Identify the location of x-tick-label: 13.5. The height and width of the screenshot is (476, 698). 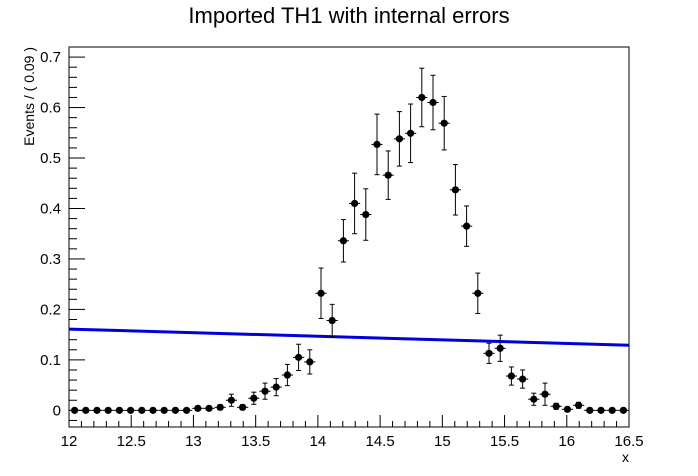
(255, 441).